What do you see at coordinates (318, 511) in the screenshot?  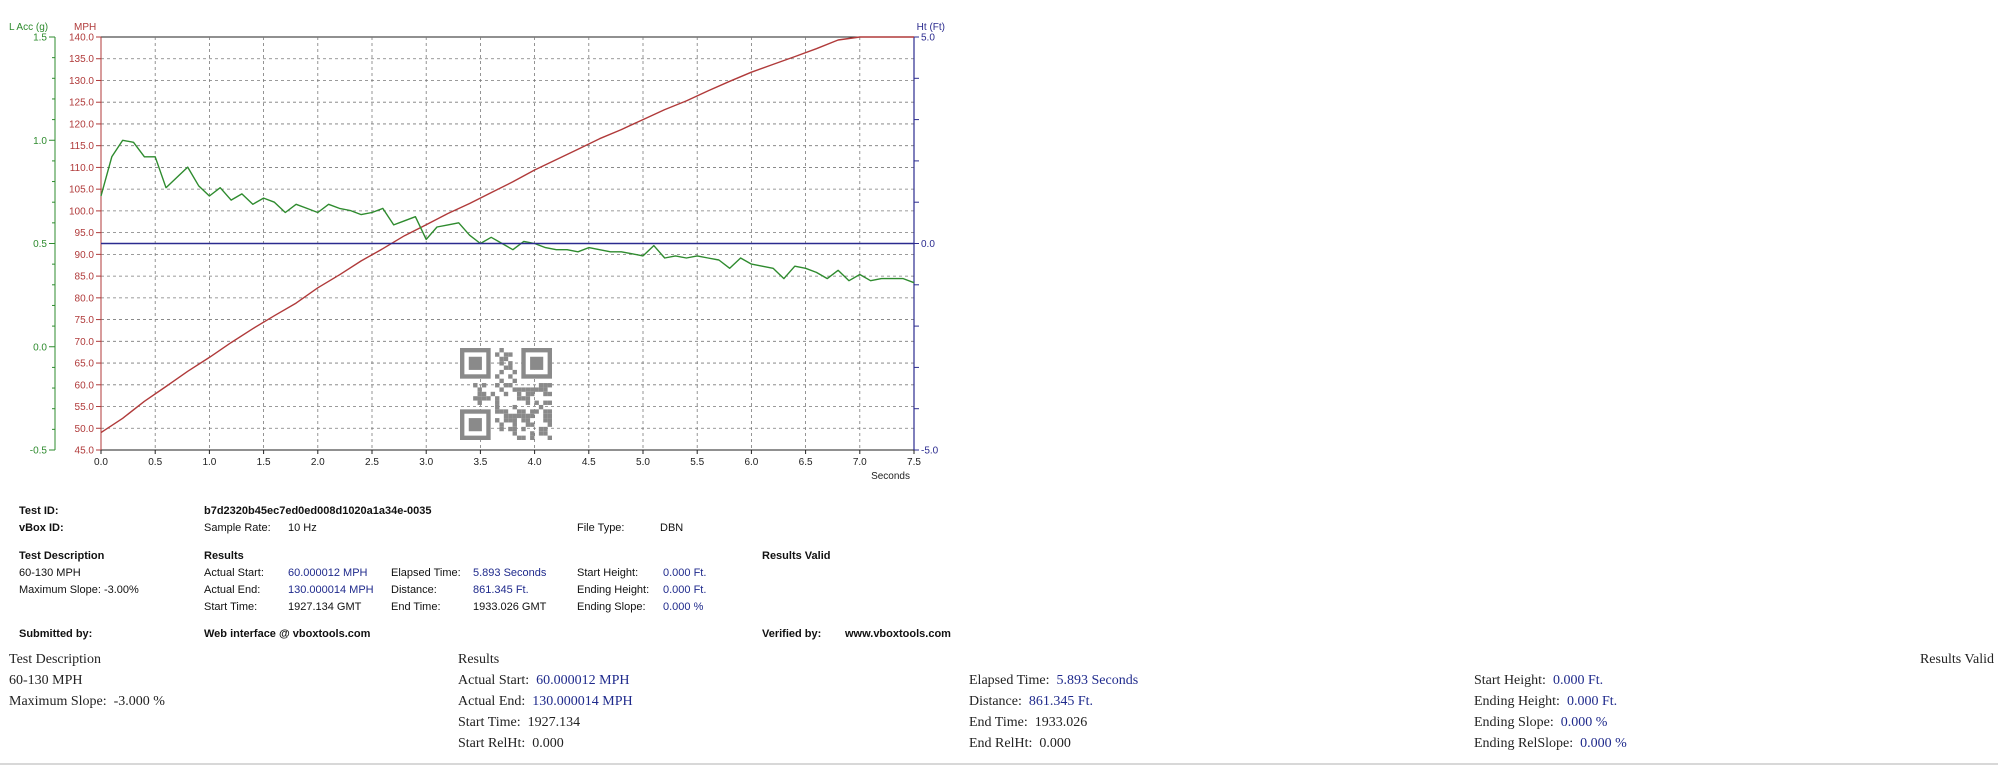 I see `test-id-value: b7d2320b45ec7ed0ed008d1020a1a34e-0035` at bounding box center [318, 511].